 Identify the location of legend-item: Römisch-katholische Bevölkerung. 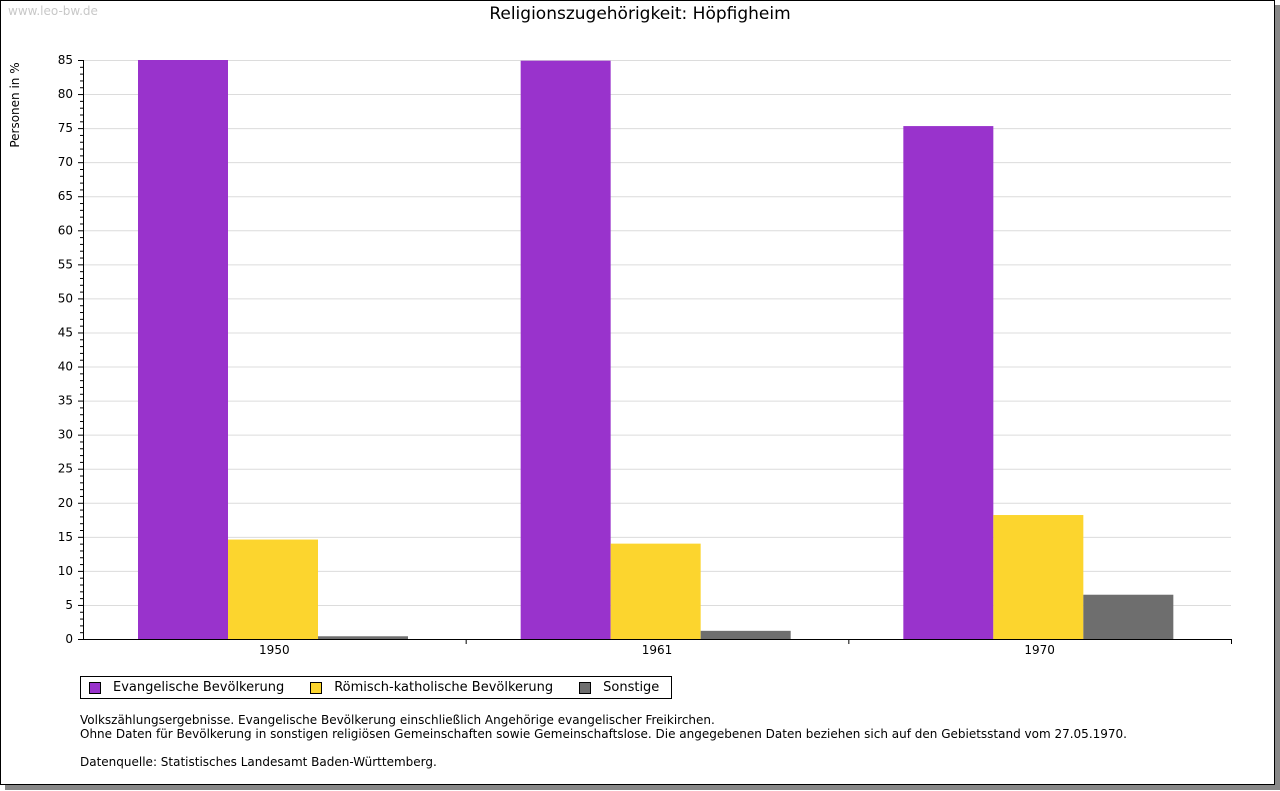
(431, 687).